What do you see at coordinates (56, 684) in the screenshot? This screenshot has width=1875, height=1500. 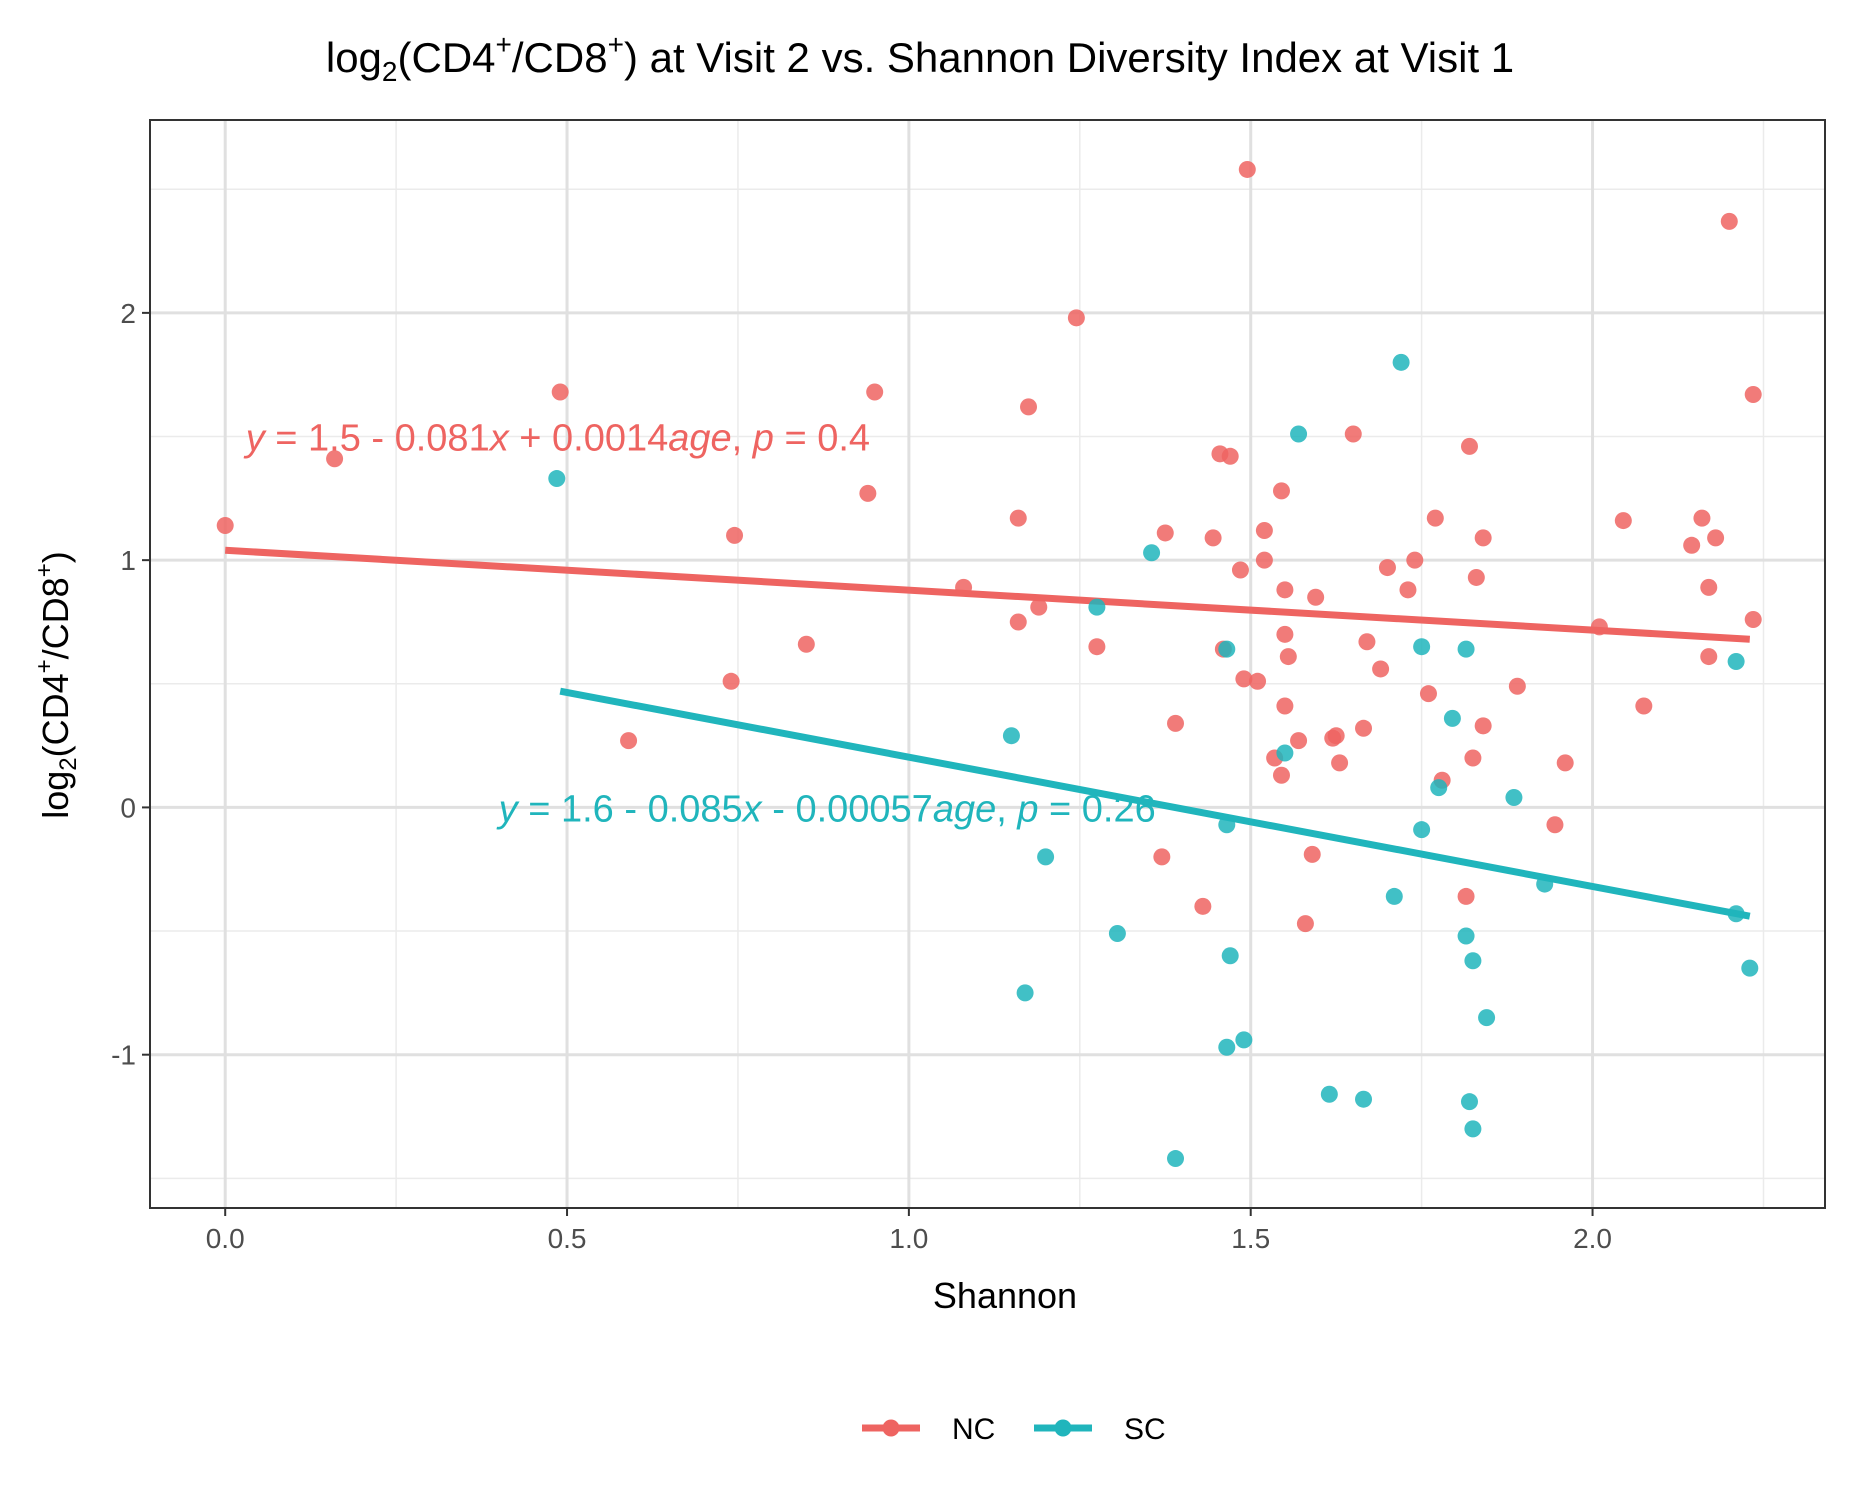 I see `y-axis-title: log2(CD4+/CD8+)` at bounding box center [56, 684].